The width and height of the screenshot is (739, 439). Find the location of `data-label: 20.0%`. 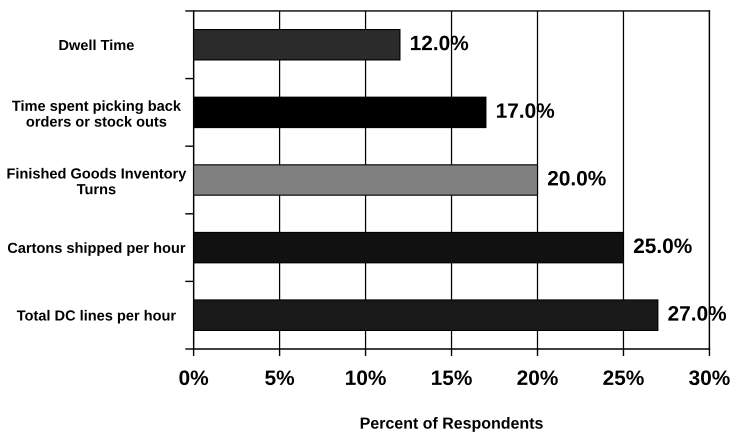

data-label: 20.0% is located at coordinates (577, 178).